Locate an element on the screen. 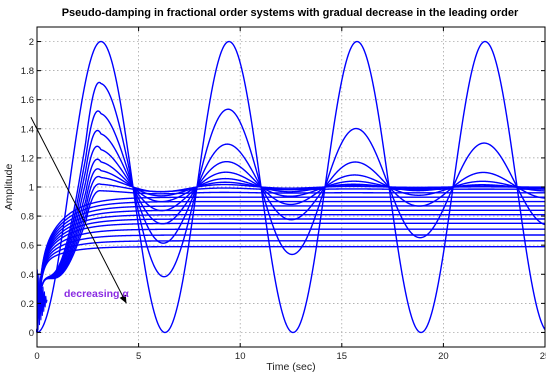 This screenshot has height=374, width=546. annotation-arrow is located at coordinates (78, 210).